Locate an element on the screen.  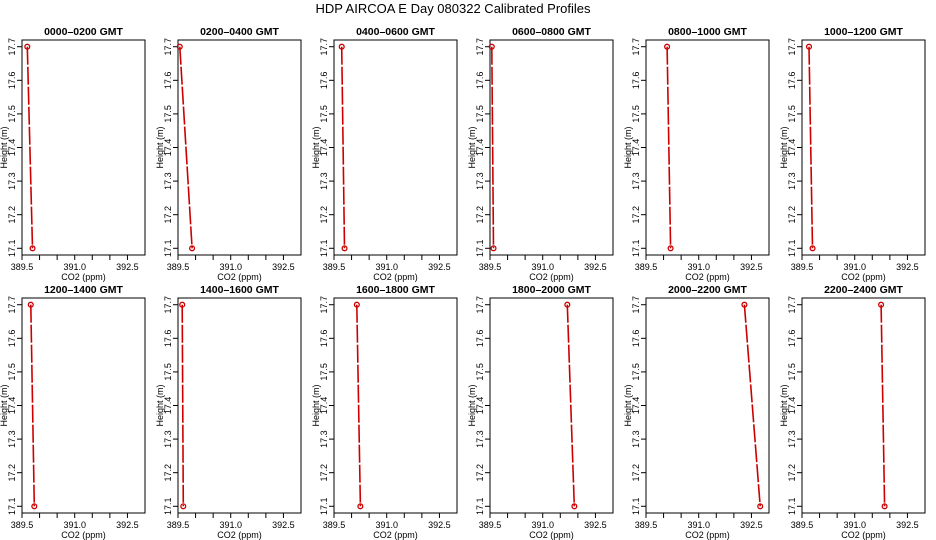
panel-title: 0600–0800 GMT is located at coordinates (551, 32).